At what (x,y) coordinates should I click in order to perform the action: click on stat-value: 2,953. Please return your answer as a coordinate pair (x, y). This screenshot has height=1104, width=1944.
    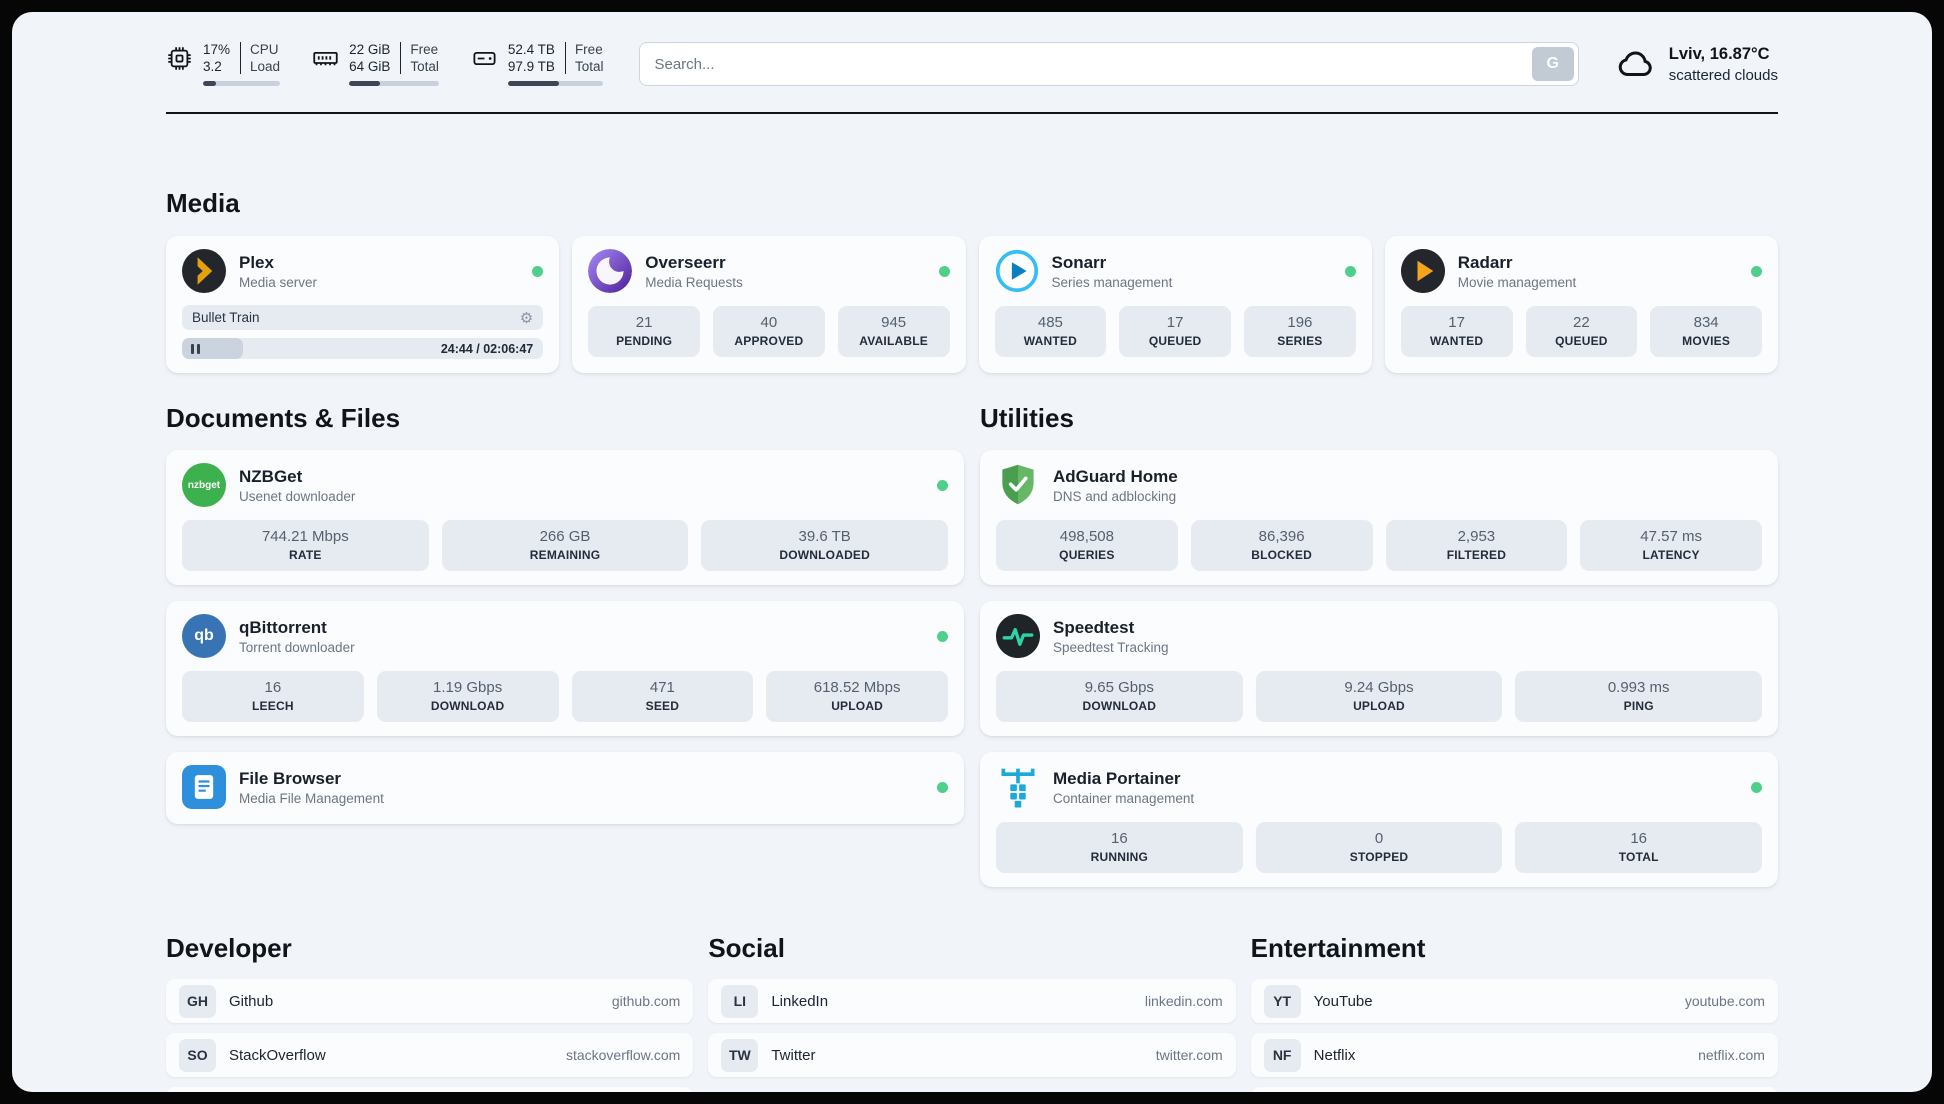
    Looking at the image, I should click on (1476, 536).